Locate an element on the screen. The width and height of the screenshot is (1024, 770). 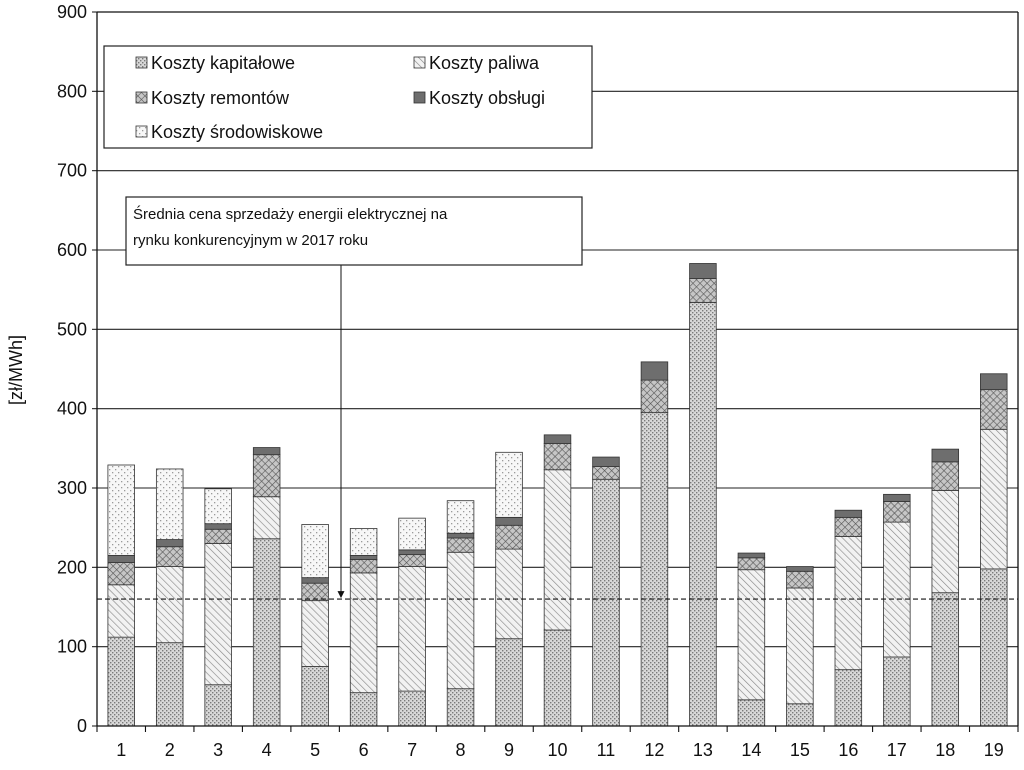
y-tick-label: 200 is located at coordinates (72, 567).